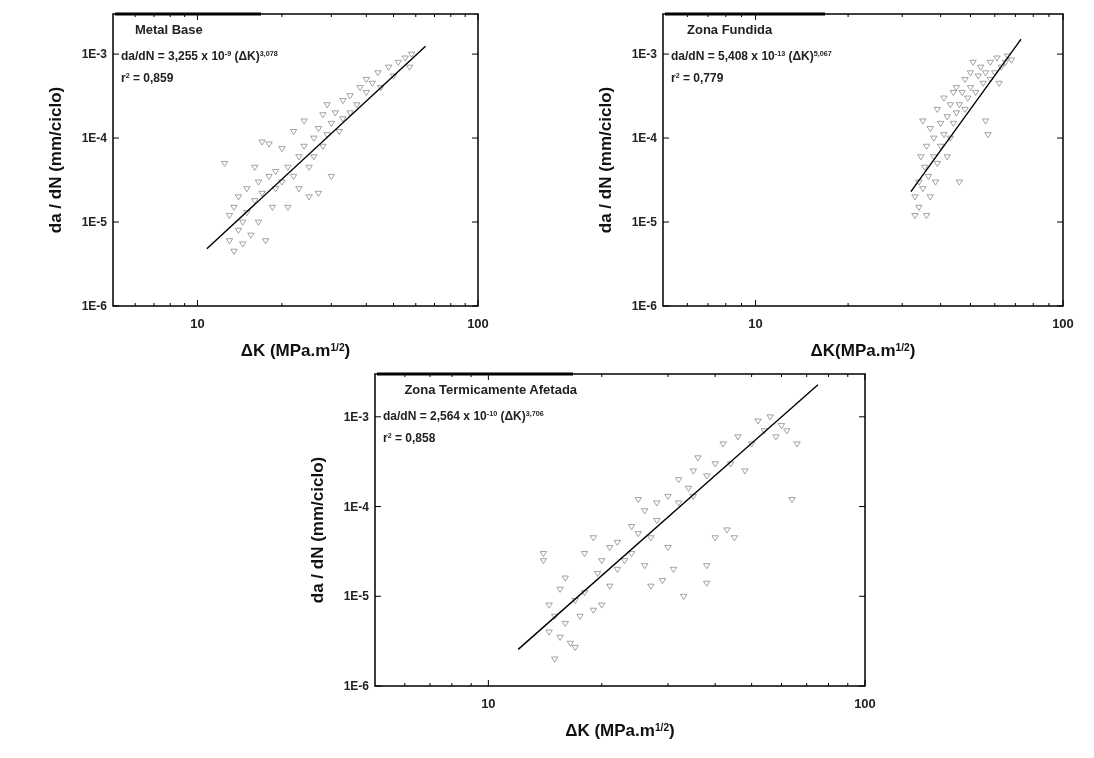  Describe the element at coordinates (863, 350) in the screenshot. I see `x-axis-title: ΔK(MPa.m$^{1/2}$)` at that location.